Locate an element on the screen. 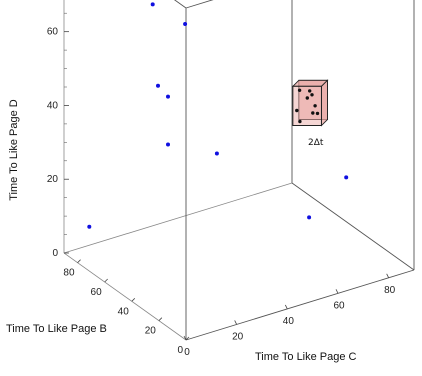 The width and height of the screenshot is (422, 376). z-tick-label: 60 is located at coordinates (53, 32).